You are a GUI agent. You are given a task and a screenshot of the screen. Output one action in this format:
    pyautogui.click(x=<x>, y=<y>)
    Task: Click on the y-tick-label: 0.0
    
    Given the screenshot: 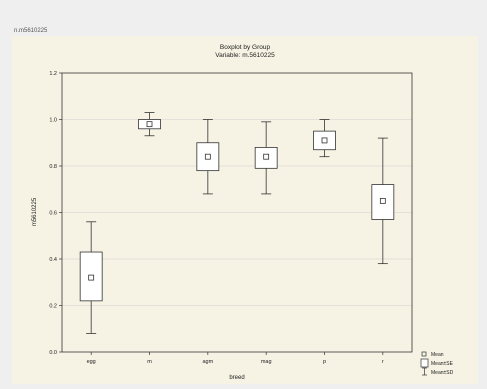 What is the action you would take?
    pyautogui.click(x=53, y=353)
    